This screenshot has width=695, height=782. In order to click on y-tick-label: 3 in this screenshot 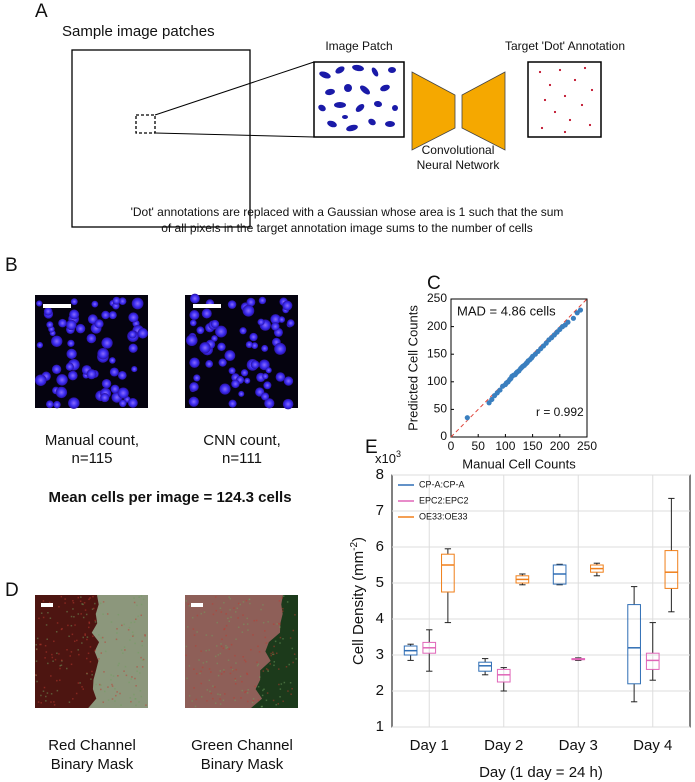, I will do `click(380, 654)`.